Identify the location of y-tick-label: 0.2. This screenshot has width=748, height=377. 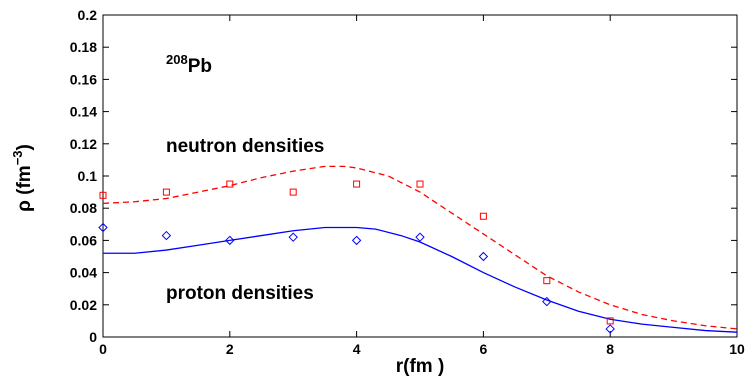
(88, 15).